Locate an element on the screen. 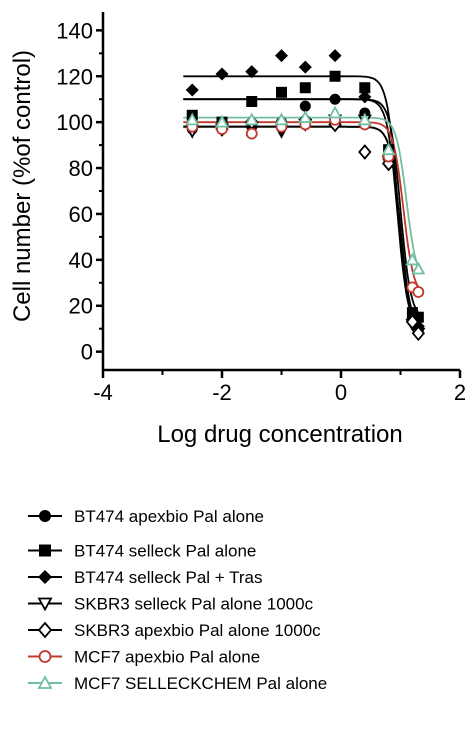 Image resolution: width=474 pixels, height=738 pixels. x-tick-label: 0 is located at coordinates (341, 392).